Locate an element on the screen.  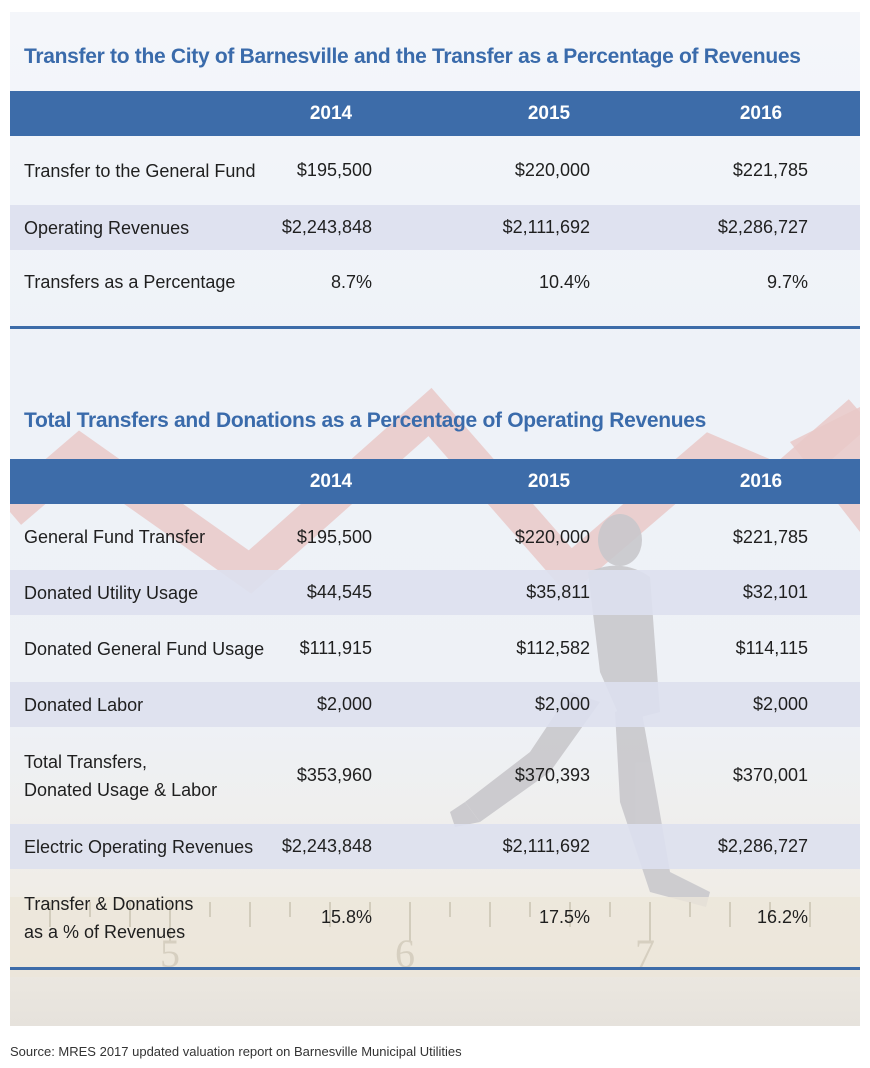
row-label: Donated General Fund Usage is located at coordinates (144, 648).